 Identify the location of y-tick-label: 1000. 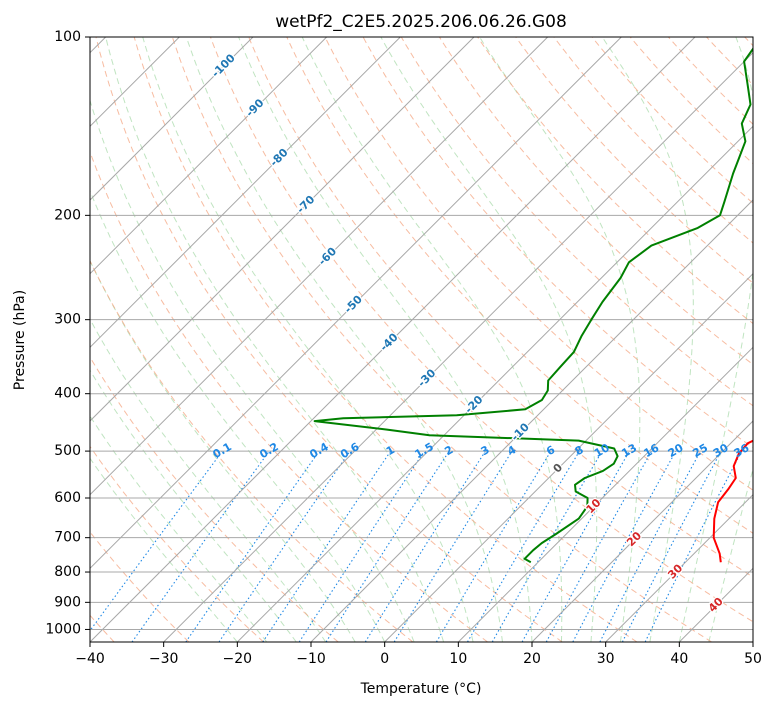
(63, 629).